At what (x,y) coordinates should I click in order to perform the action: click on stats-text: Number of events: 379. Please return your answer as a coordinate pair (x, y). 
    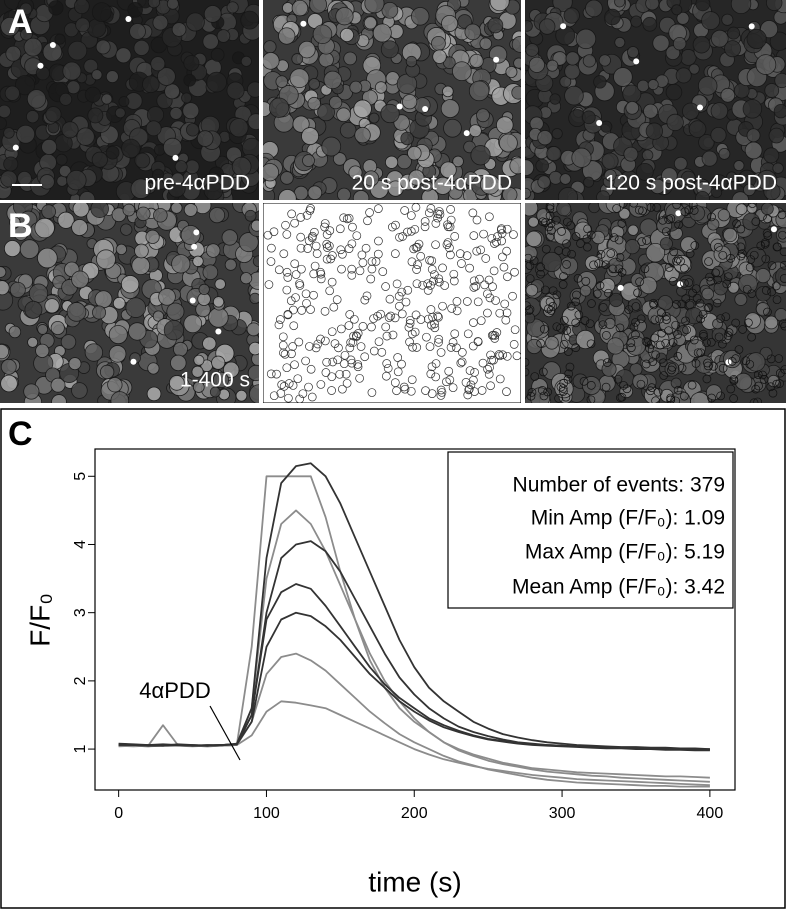
    Looking at the image, I should click on (619, 485).